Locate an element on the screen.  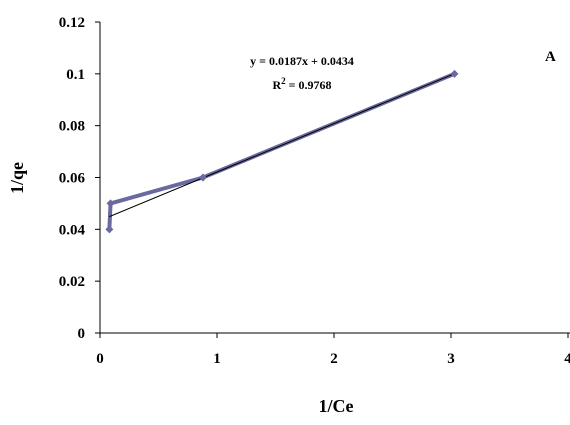
y-axis-ticks: 0 0.02 0.04 0.06 0.08 0.1 0.12 is located at coordinates (79, 178).